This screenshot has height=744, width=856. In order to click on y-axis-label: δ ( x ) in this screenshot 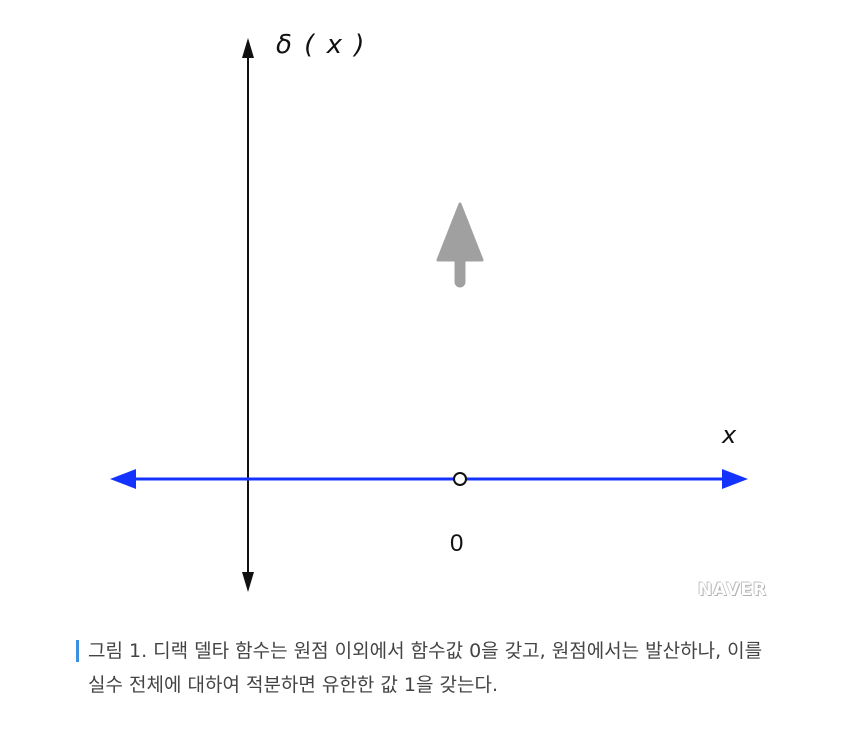, I will do `click(321, 45)`.